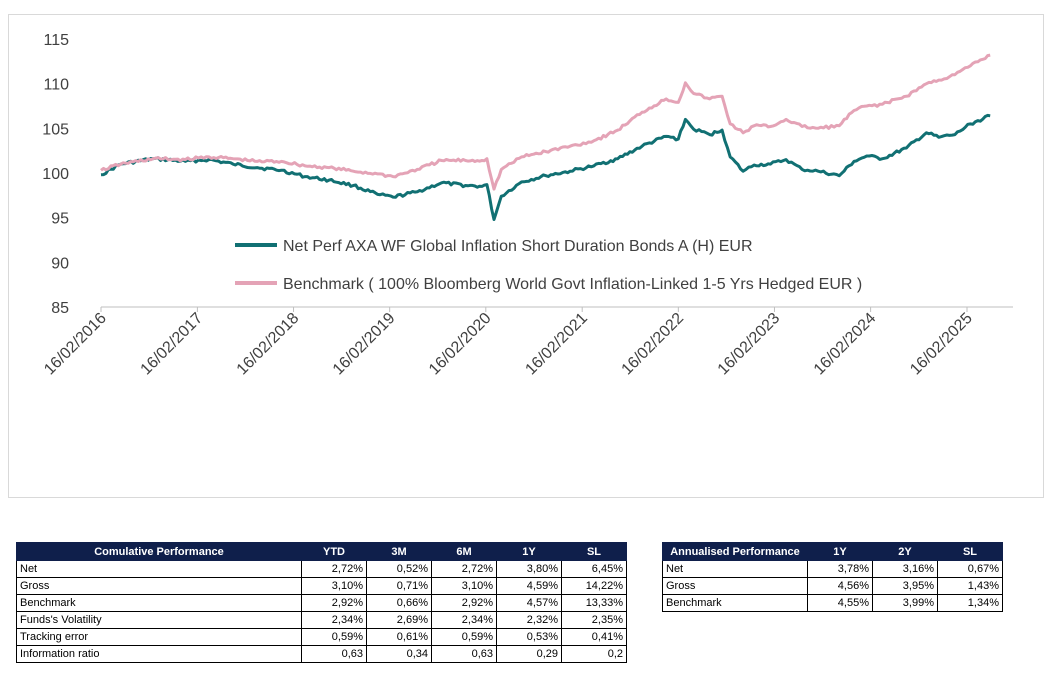  Describe the element at coordinates (594, 620) in the screenshot. I see `table-cell: 2,35%` at that location.